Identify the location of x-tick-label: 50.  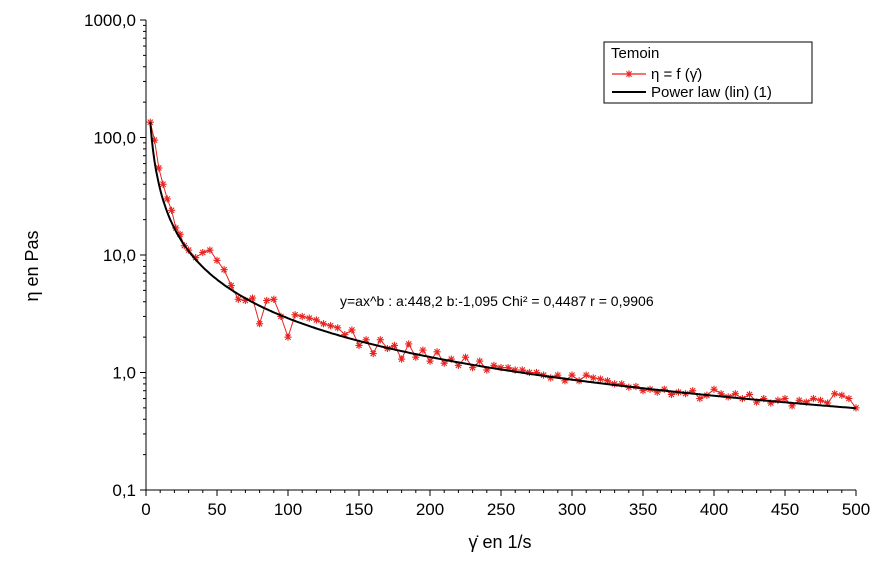
(217, 509).